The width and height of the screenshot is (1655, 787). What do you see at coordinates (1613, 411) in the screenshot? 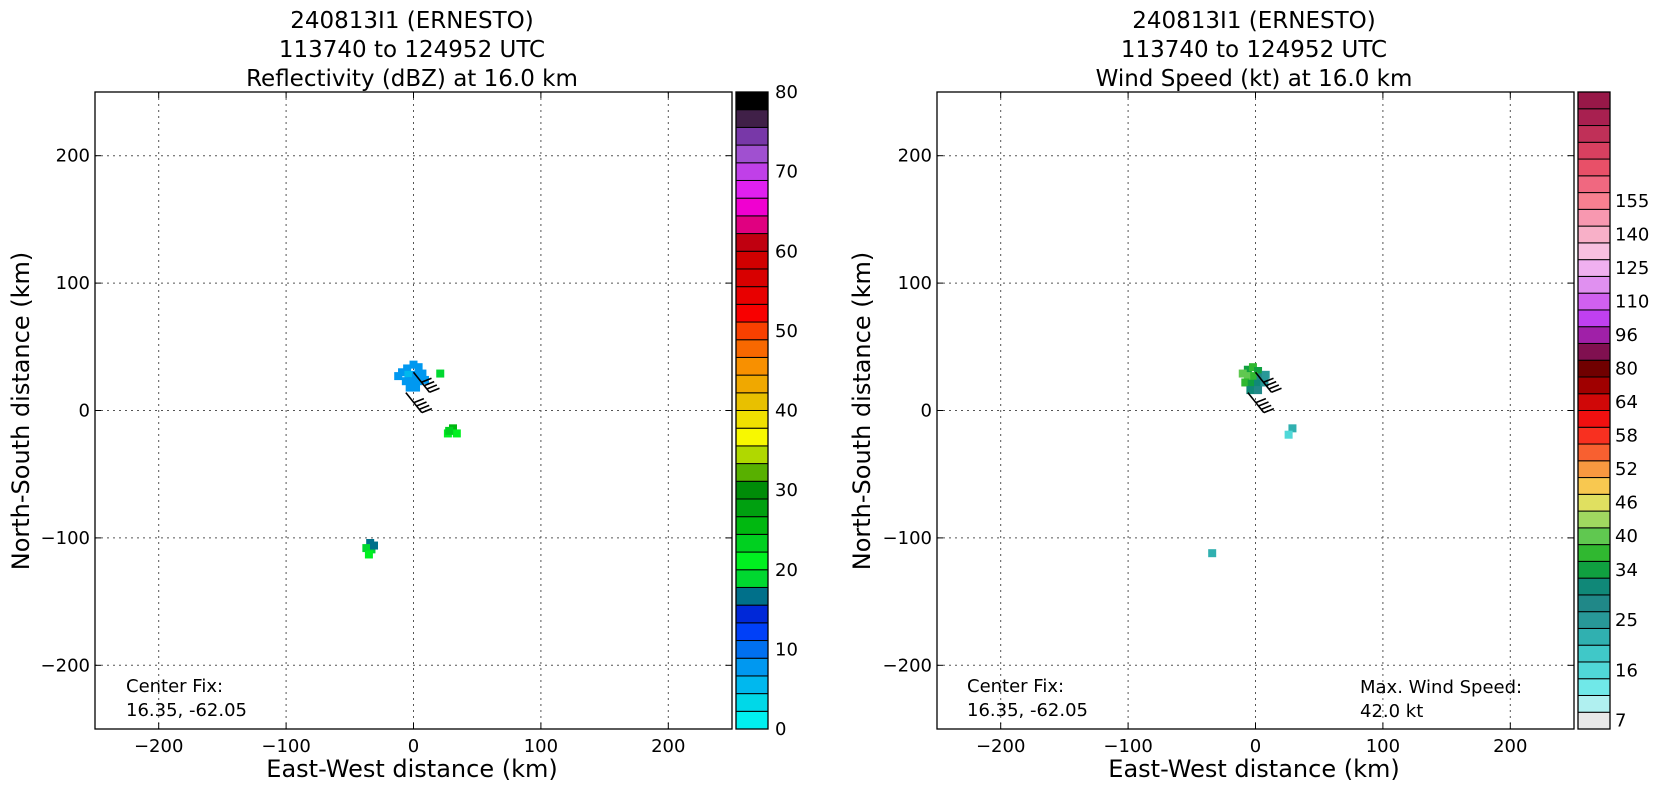
I see `wind-speed-colorbar: 7 16 25 34 40 46 52 58 64 80 96 110 125 140 155` at bounding box center [1613, 411].